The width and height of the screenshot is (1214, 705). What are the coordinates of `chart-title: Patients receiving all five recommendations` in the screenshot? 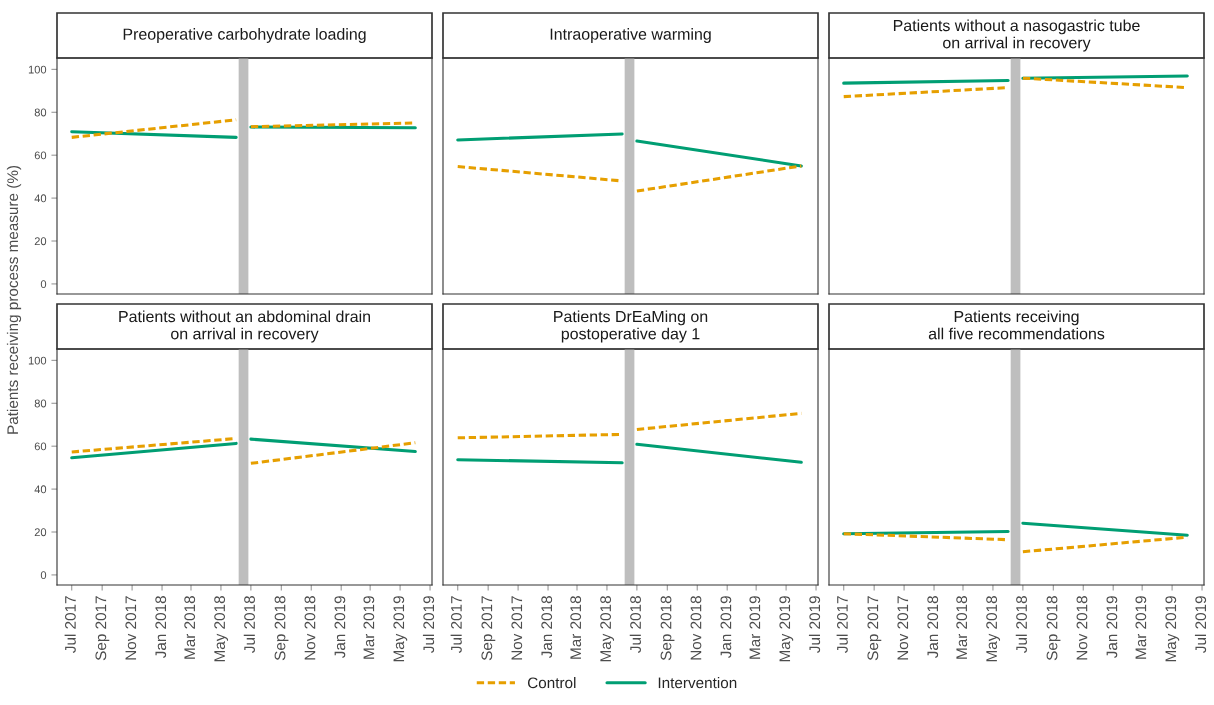 It's located at (1016, 325).